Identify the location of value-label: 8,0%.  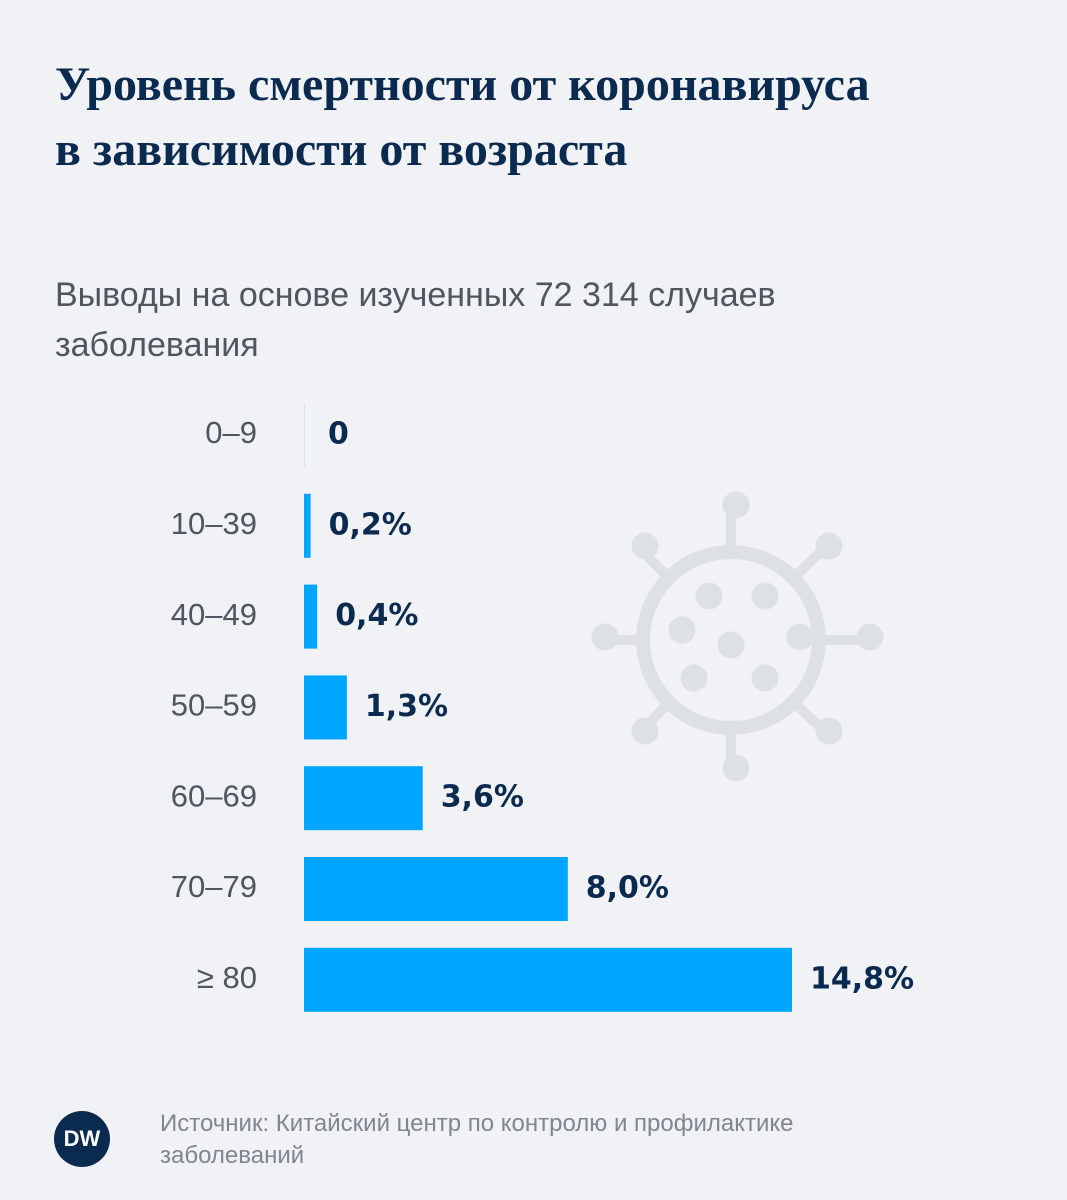
(627, 888).